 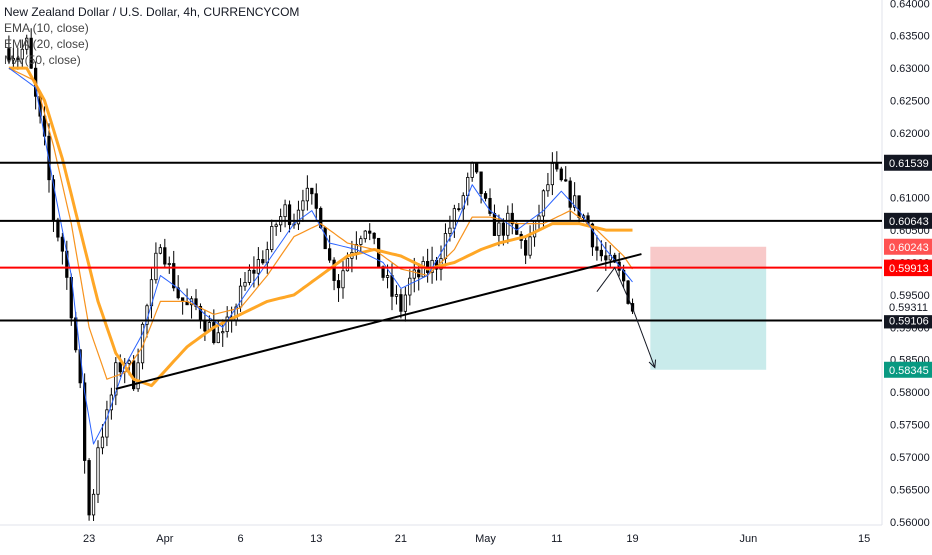 I want to click on level-label: 0.60643, so click(x=909, y=222).